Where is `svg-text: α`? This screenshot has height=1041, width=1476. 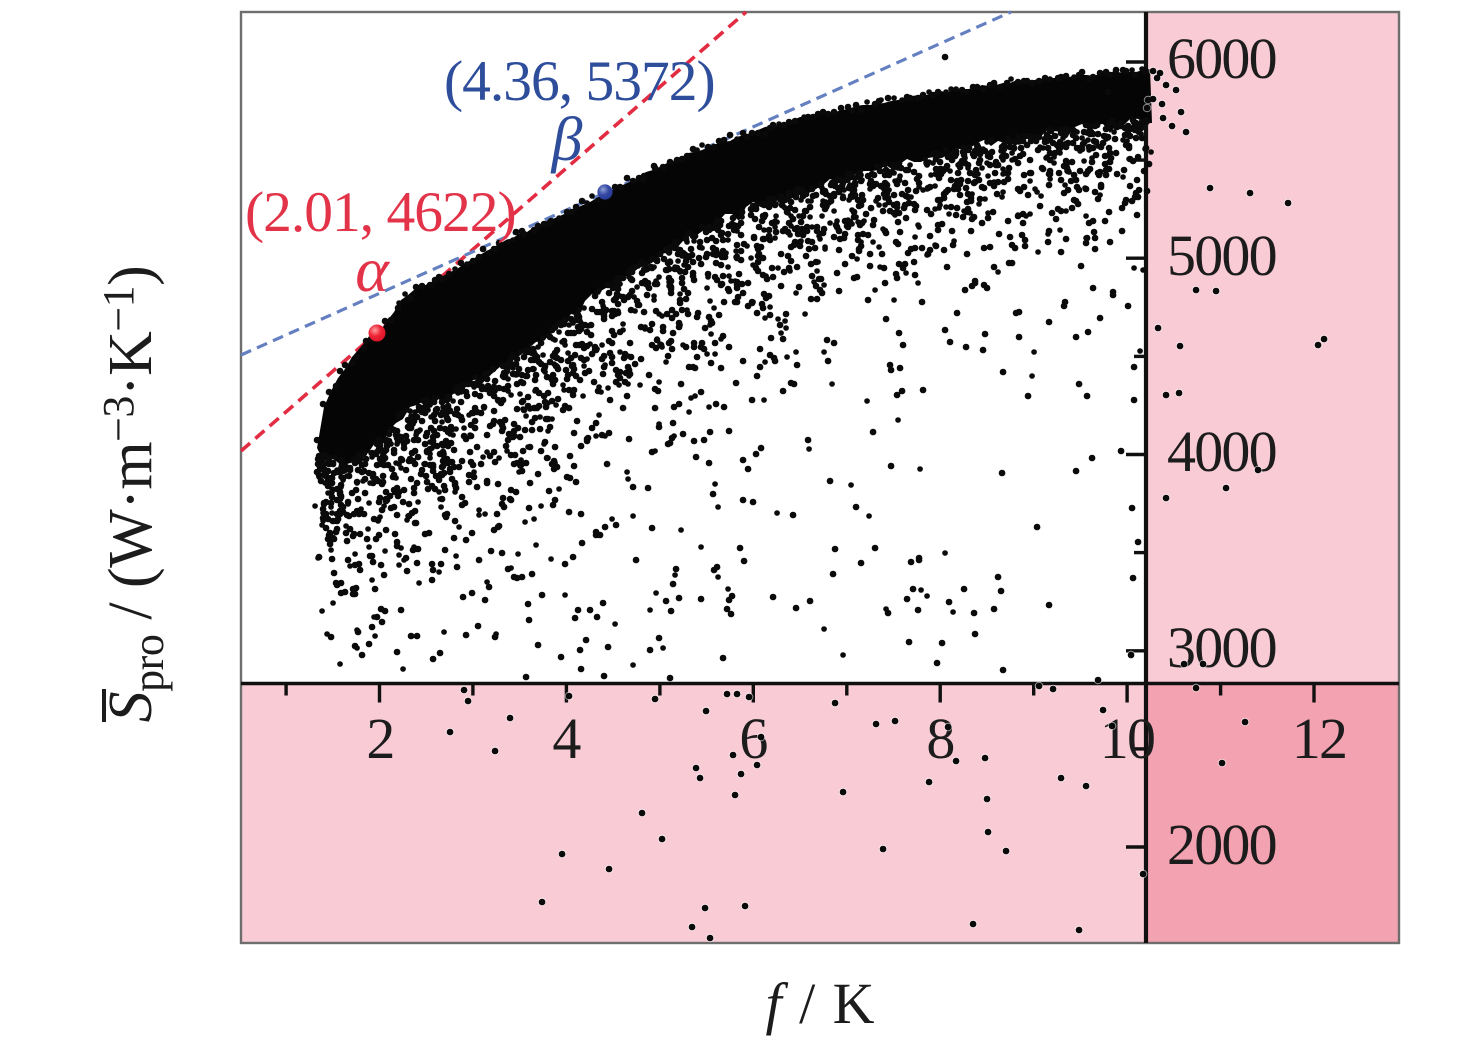 svg-text: α is located at coordinates (372, 269).